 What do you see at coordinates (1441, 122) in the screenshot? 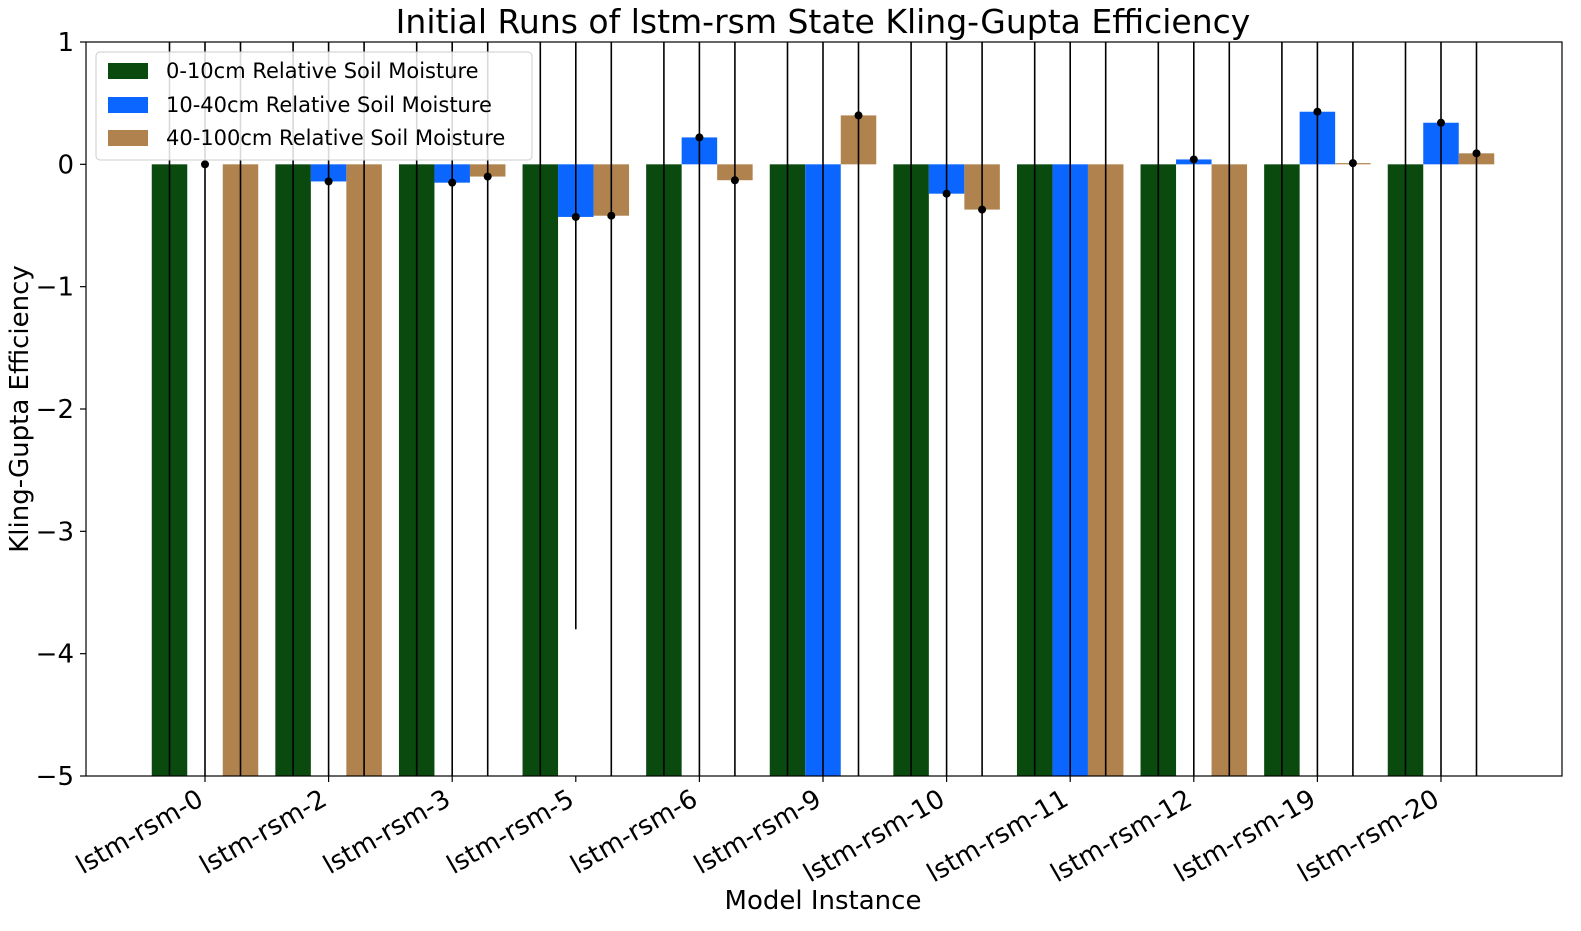
I see `point-marker-lstm-rsm-20-s1` at bounding box center [1441, 122].